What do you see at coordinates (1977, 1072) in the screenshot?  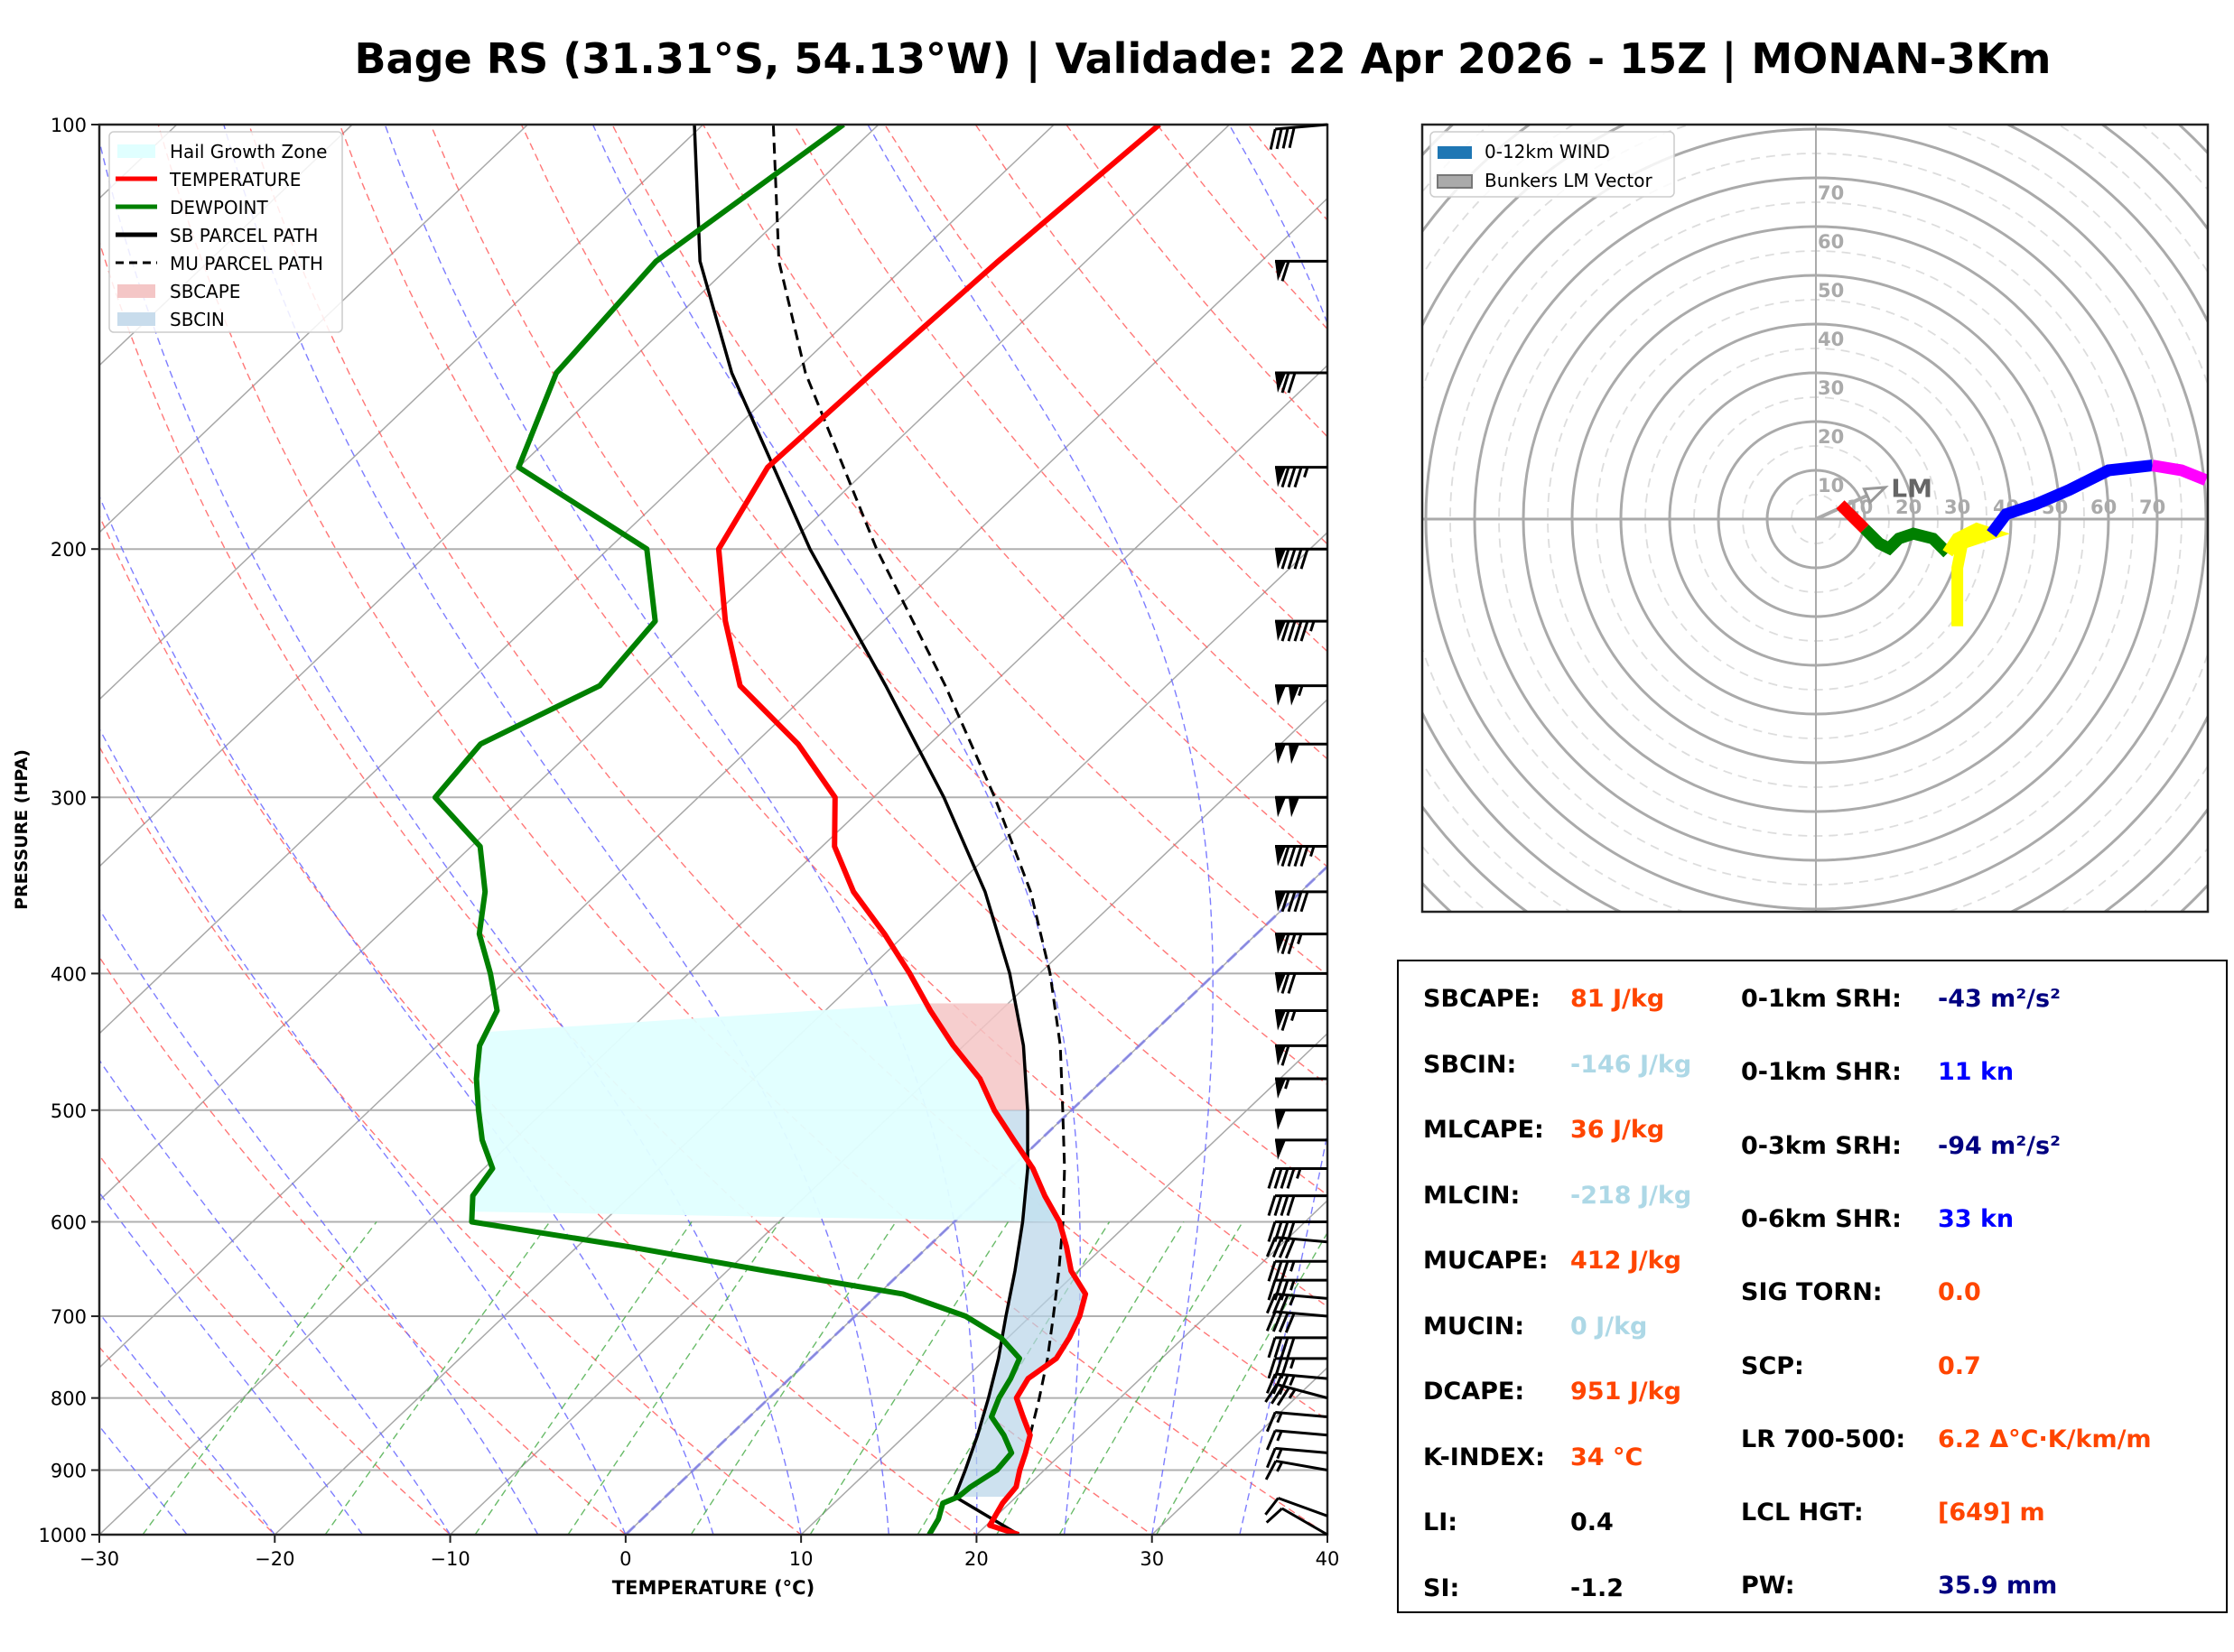 I see `stat-value: 11 kn` at bounding box center [1977, 1072].